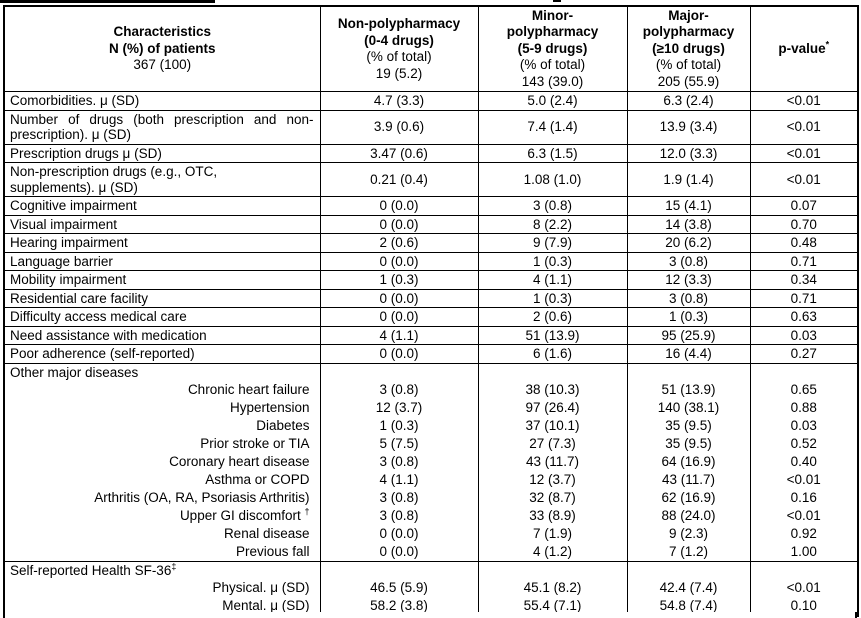 The height and width of the screenshot is (618, 861). What do you see at coordinates (161, 316) in the screenshot?
I see `row-label: Difficulty access medical care` at bounding box center [161, 316].